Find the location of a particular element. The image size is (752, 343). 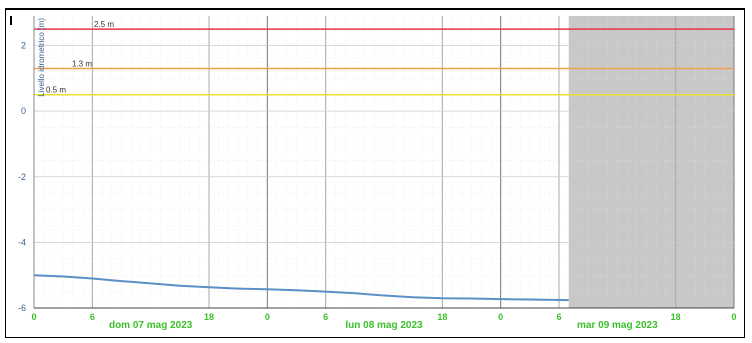

x-date-label: lun 08 mag 2023 is located at coordinates (384, 325).